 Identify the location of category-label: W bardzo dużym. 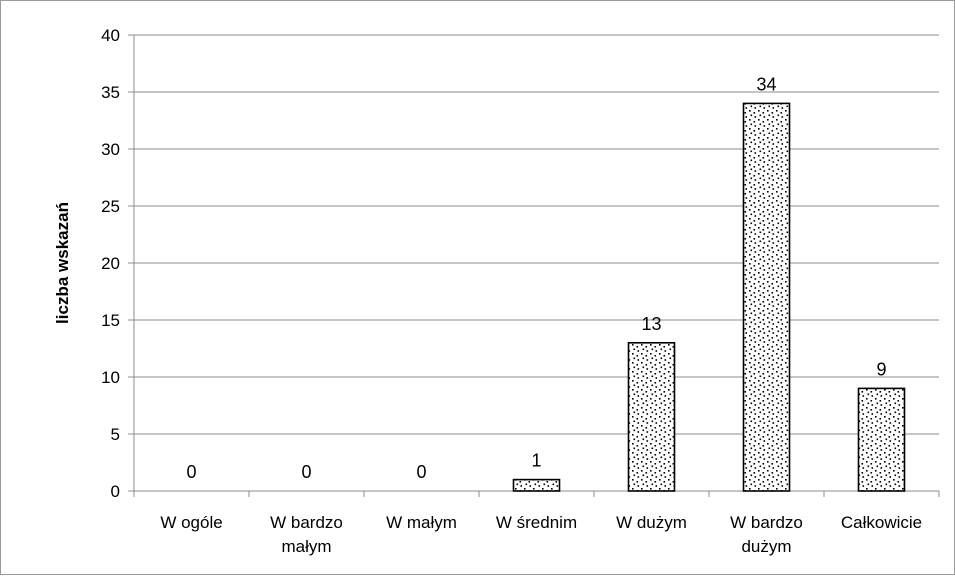
(766, 534).